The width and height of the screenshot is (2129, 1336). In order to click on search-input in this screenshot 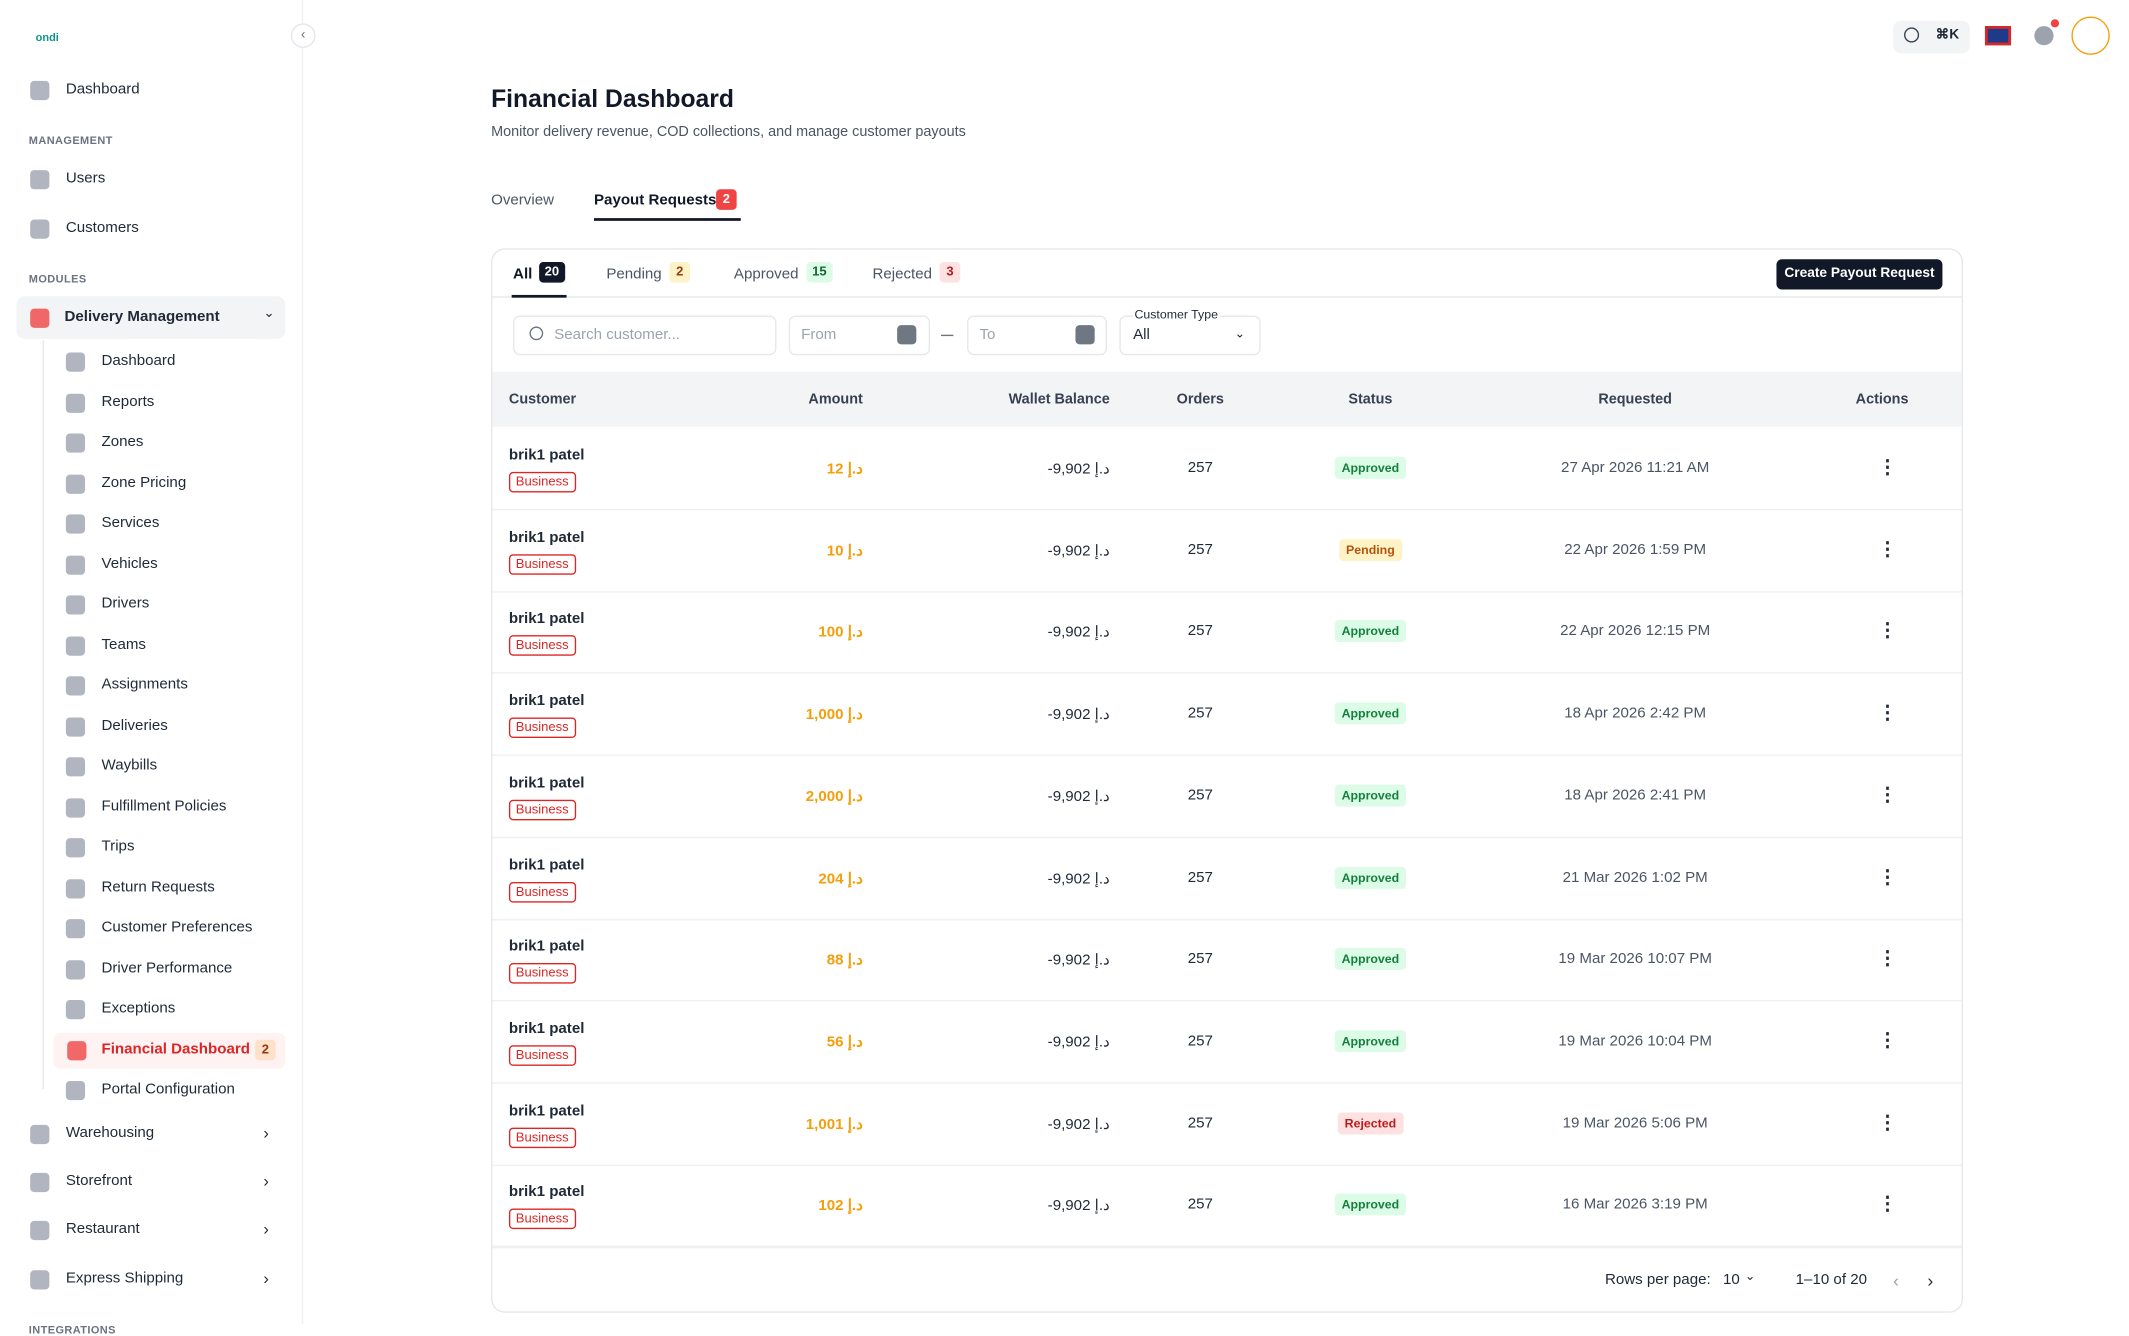, I will do `click(645, 335)`.